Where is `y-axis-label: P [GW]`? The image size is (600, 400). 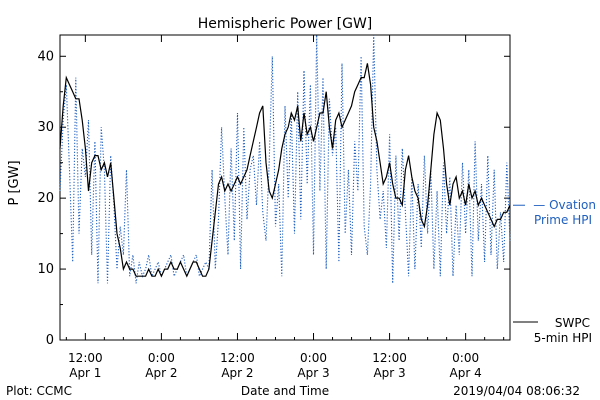
y-axis-label: P [GW] is located at coordinates (14, 182).